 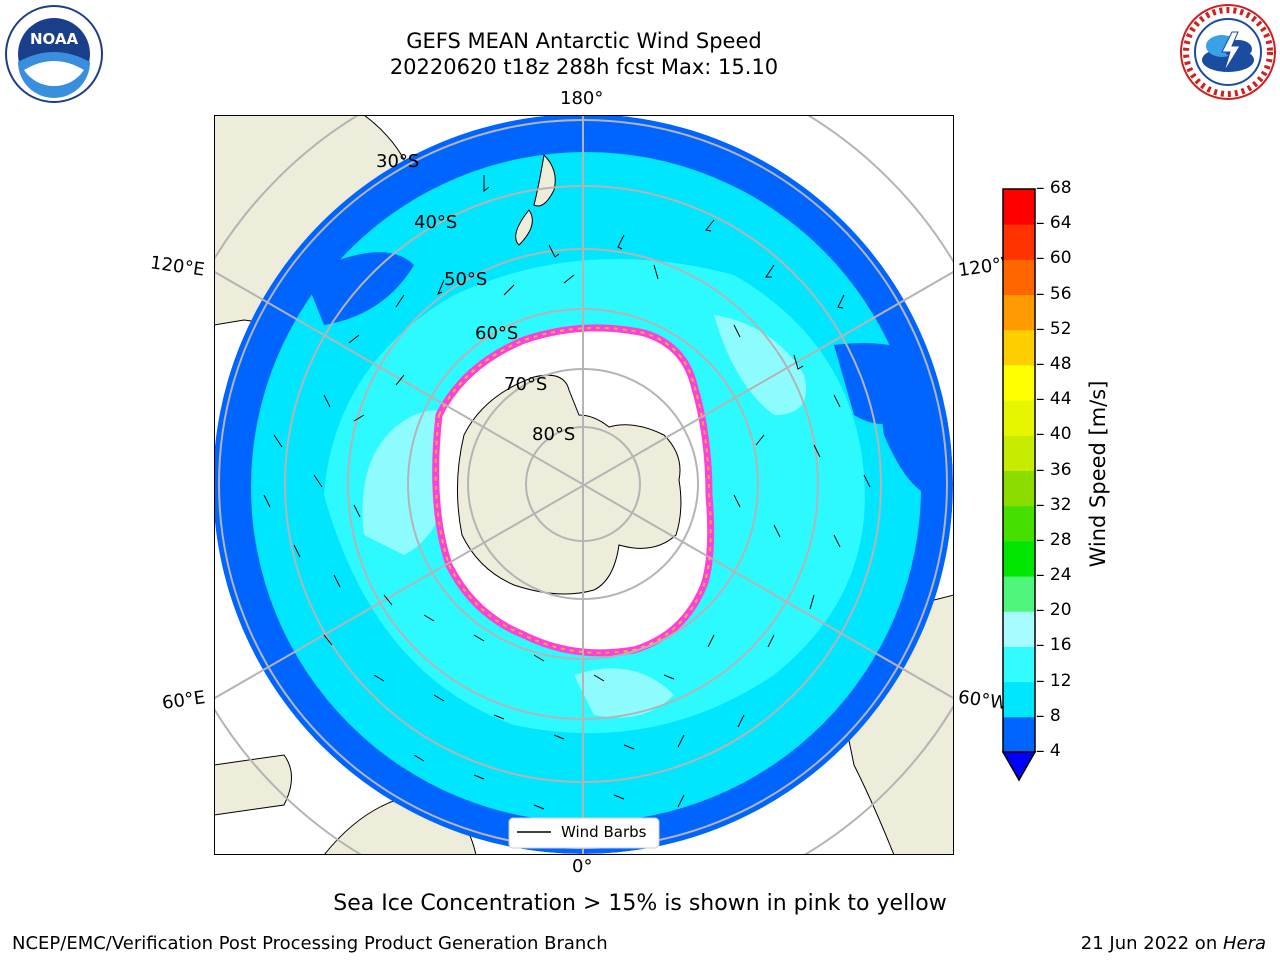 What do you see at coordinates (1054, 188) in the screenshot?
I see `colorbar-tick-label: – 68` at bounding box center [1054, 188].